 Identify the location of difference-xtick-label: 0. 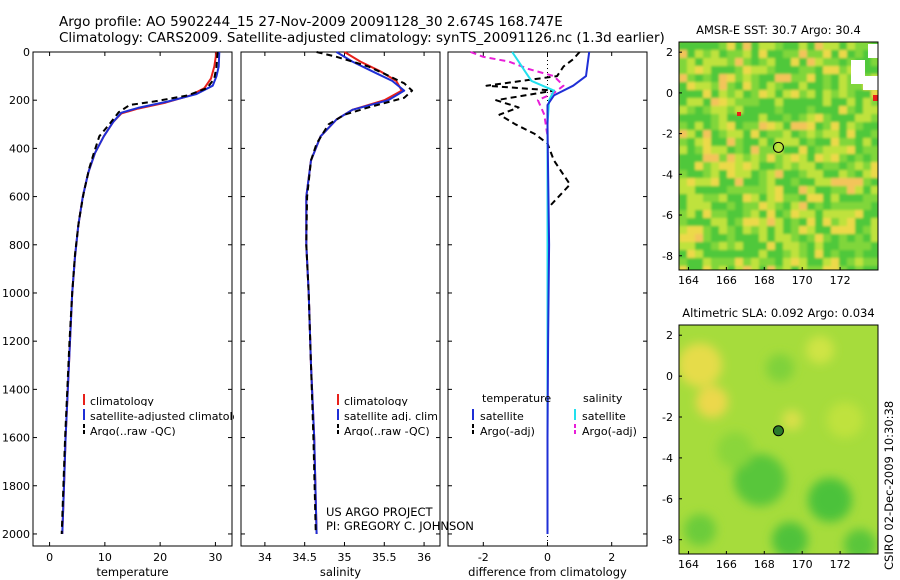
(547, 557).